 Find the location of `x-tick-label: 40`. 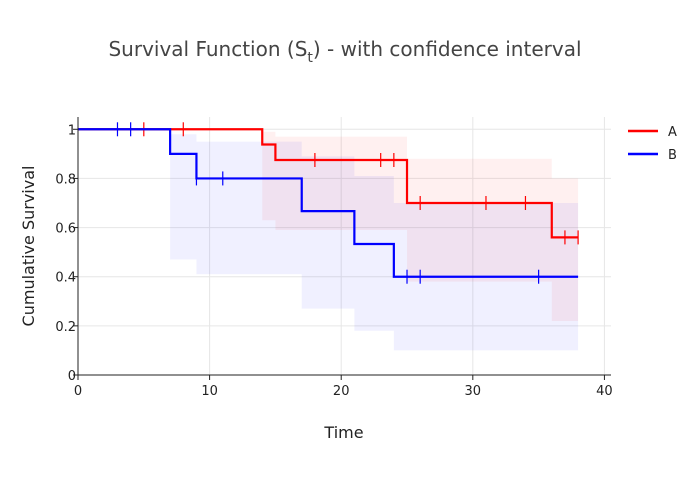

x-tick-label: 40 is located at coordinates (604, 391).